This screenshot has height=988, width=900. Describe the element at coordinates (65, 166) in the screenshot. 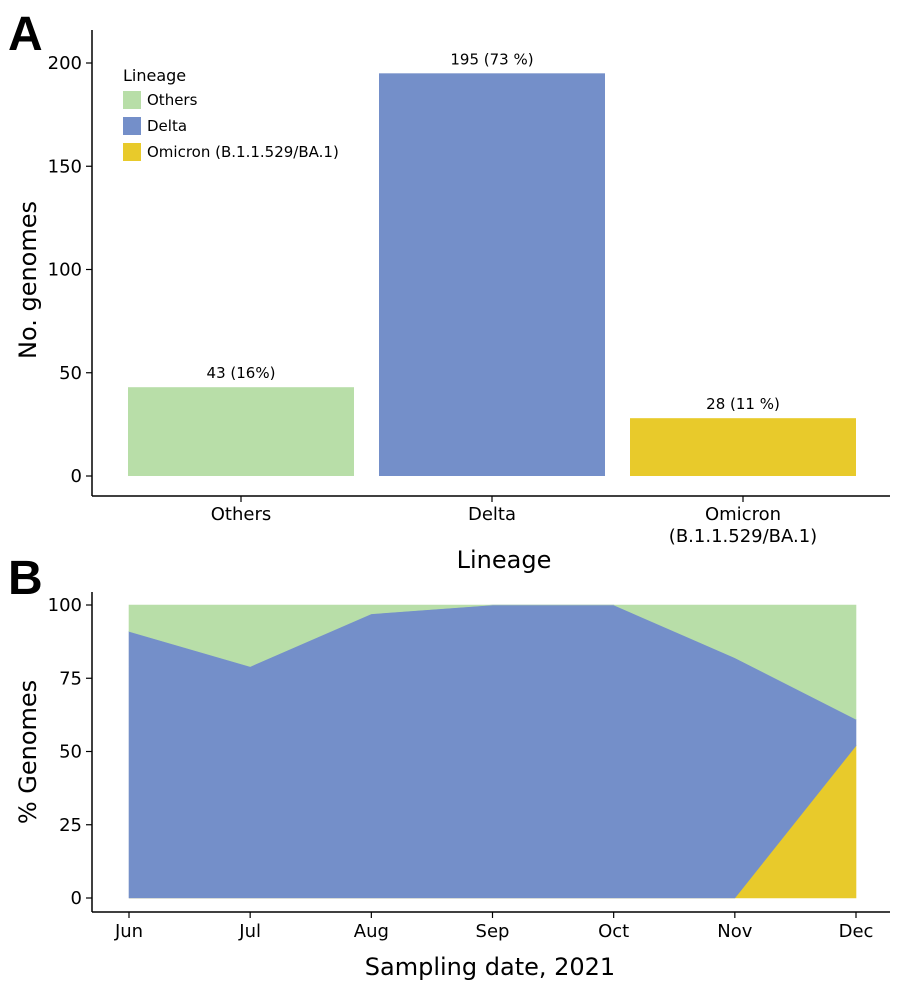

I see `panel-a-y-tick-label: 150` at that location.